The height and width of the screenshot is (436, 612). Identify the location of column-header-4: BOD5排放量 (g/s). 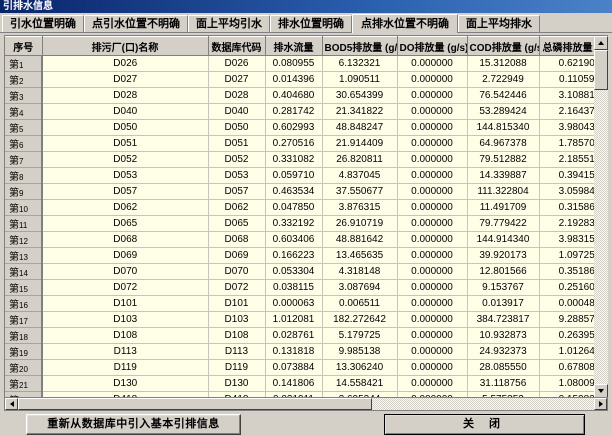
(360, 46).